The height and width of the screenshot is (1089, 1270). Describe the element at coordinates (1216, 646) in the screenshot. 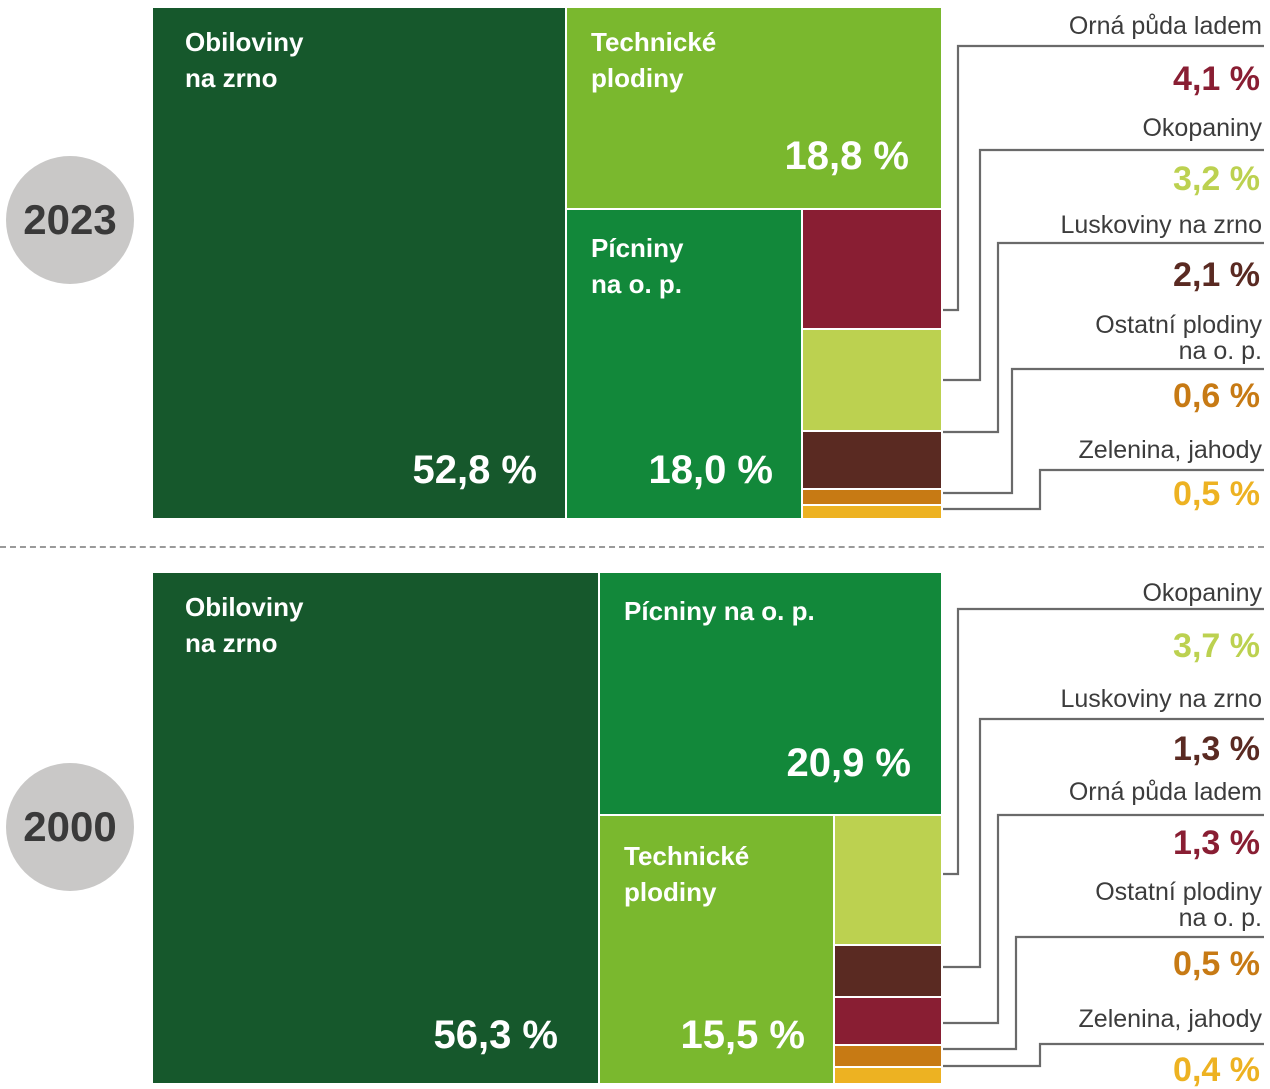

I see `side-value-okopaniny: 3,7 %` at that location.